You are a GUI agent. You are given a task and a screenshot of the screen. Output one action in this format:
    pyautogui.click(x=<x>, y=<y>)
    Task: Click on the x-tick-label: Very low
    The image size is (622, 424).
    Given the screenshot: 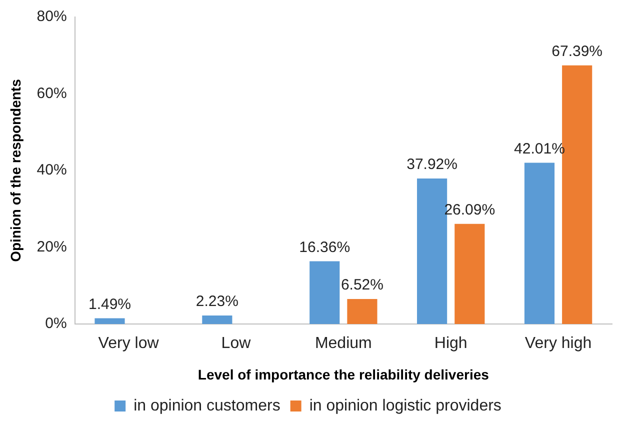 What is the action you would take?
    pyautogui.click(x=129, y=343)
    